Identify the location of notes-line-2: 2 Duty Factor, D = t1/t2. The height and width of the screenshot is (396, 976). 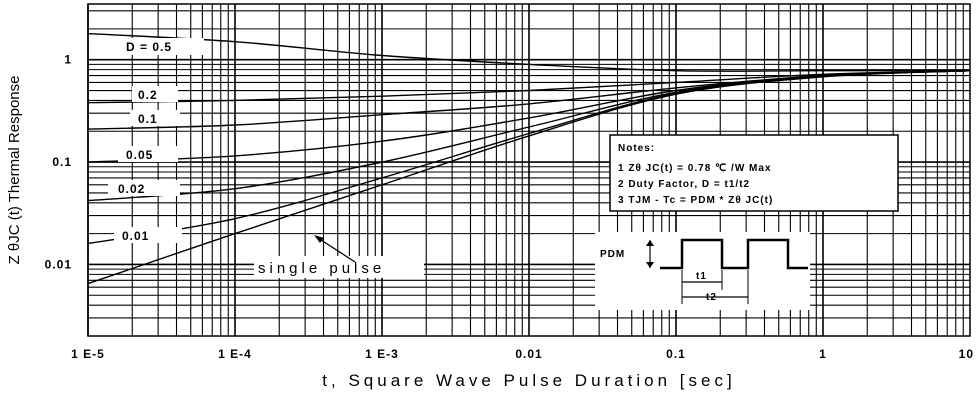
(684, 184).